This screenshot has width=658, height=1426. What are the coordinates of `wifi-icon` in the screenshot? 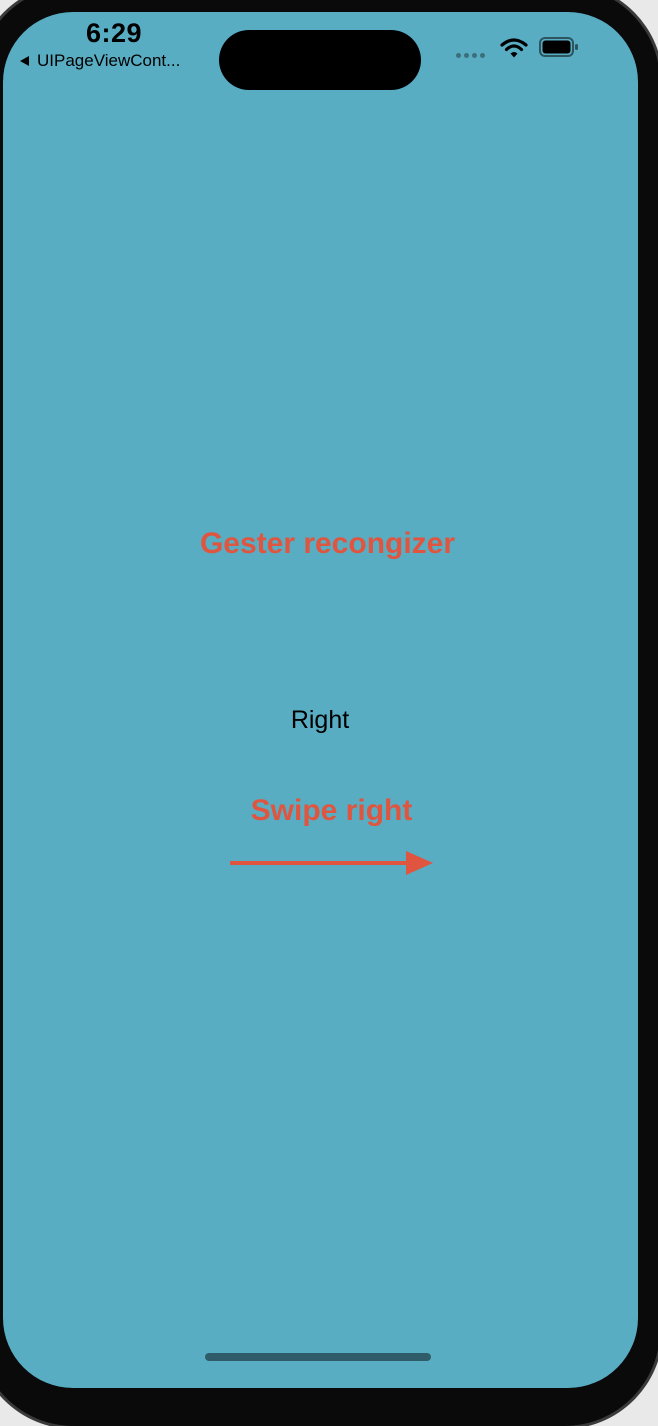 It's located at (514, 48).